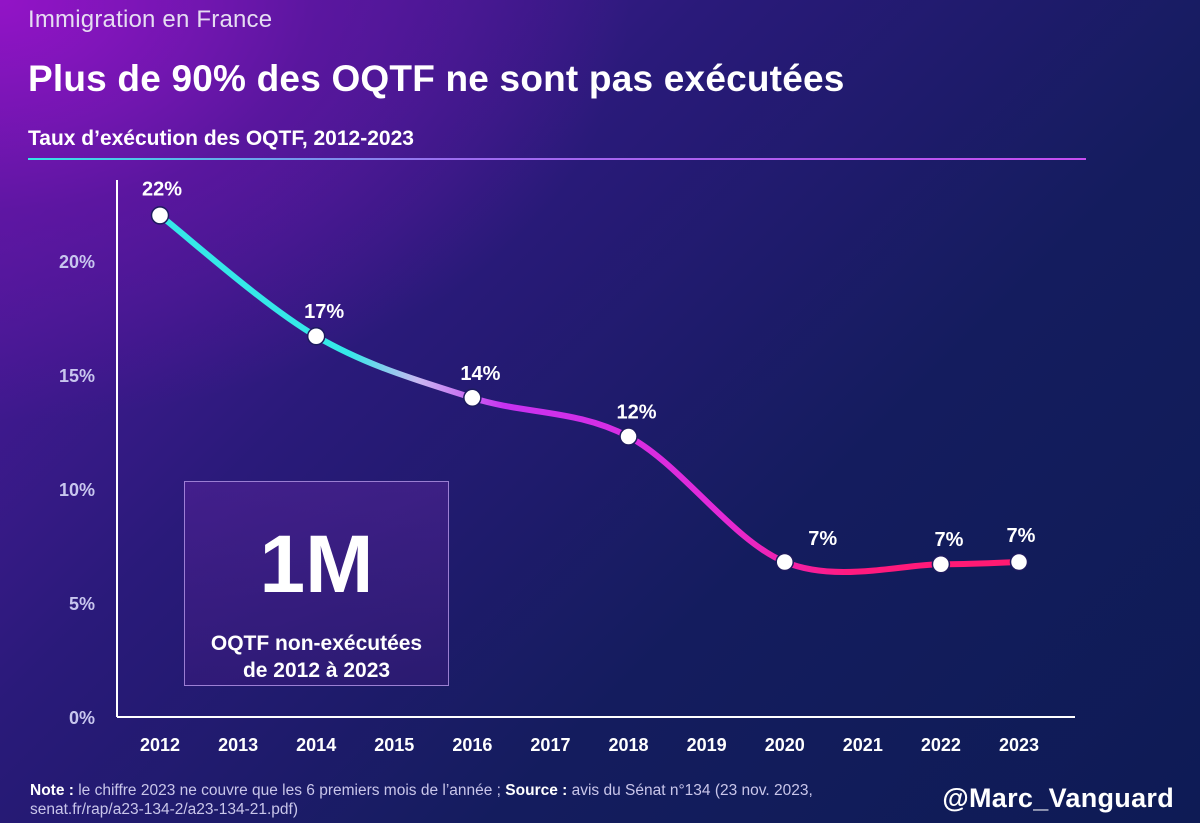 This screenshot has height=823, width=1200. Describe the element at coordinates (472, 745) in the screenshot. I see `x-tick-label: 2016` at that location.